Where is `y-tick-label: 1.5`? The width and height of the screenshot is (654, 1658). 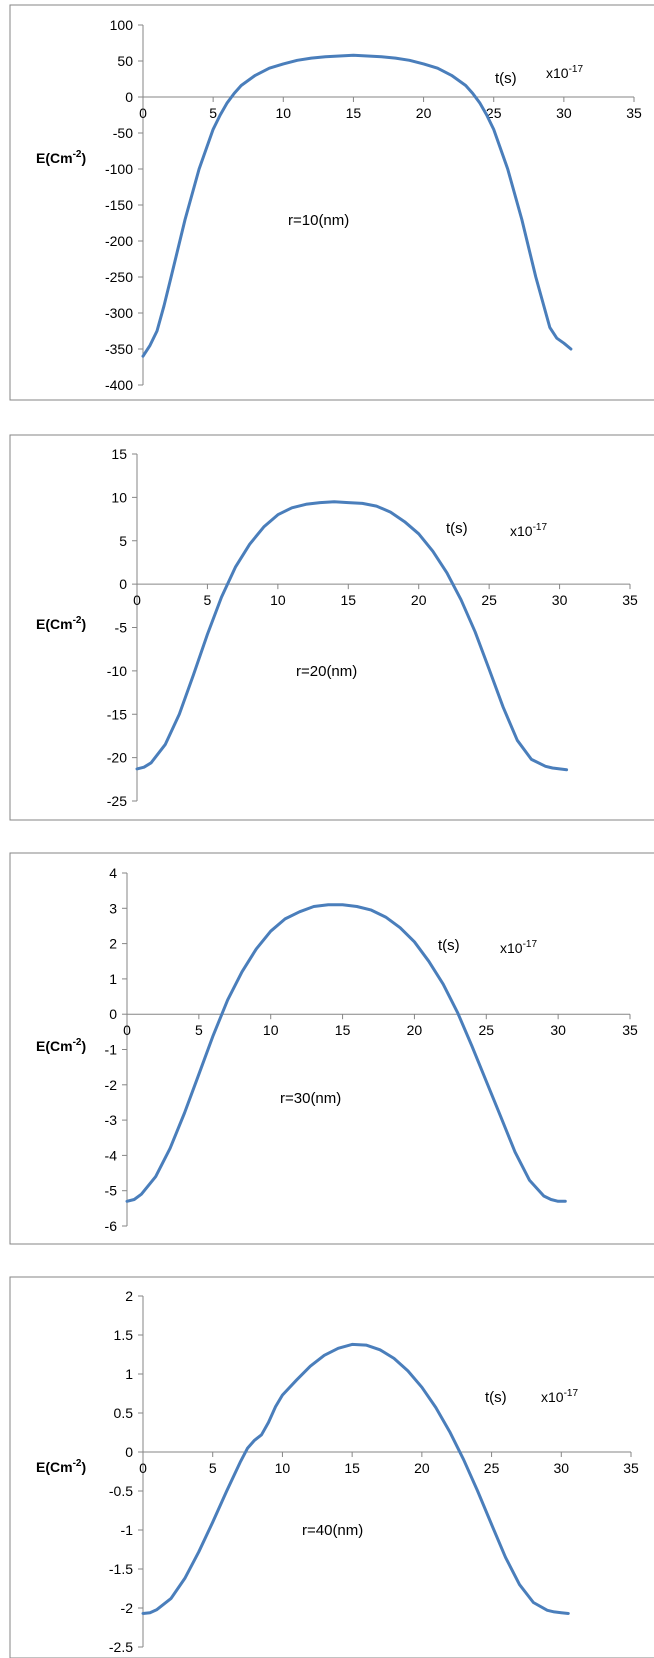 y-tick-label: 1.5 is located at coordinates (124, 1335).